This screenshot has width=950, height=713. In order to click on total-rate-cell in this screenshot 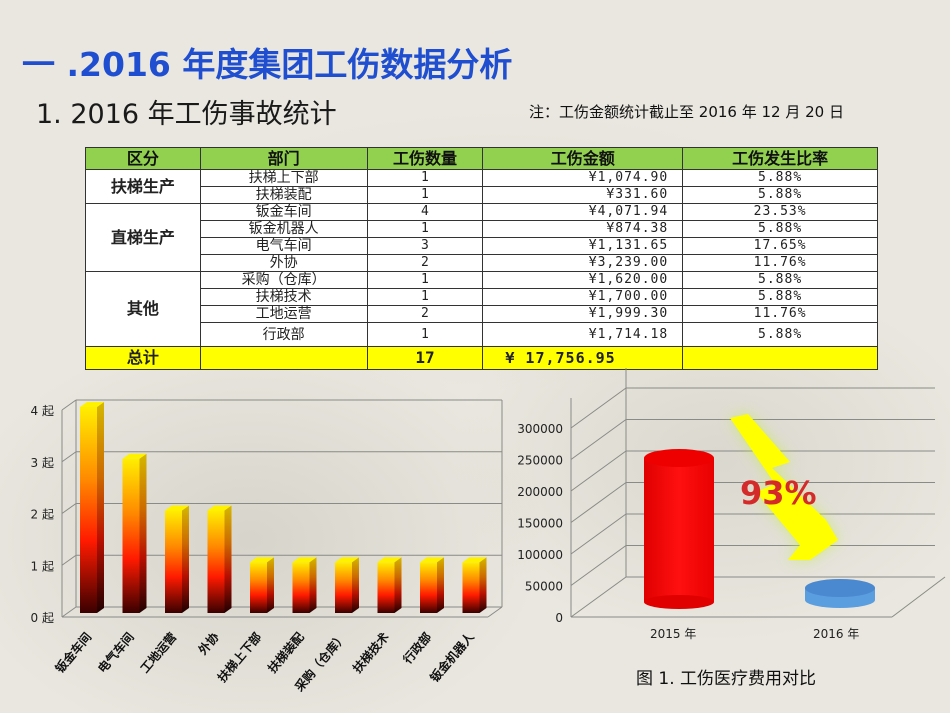, I will do `click(780, 358)`.